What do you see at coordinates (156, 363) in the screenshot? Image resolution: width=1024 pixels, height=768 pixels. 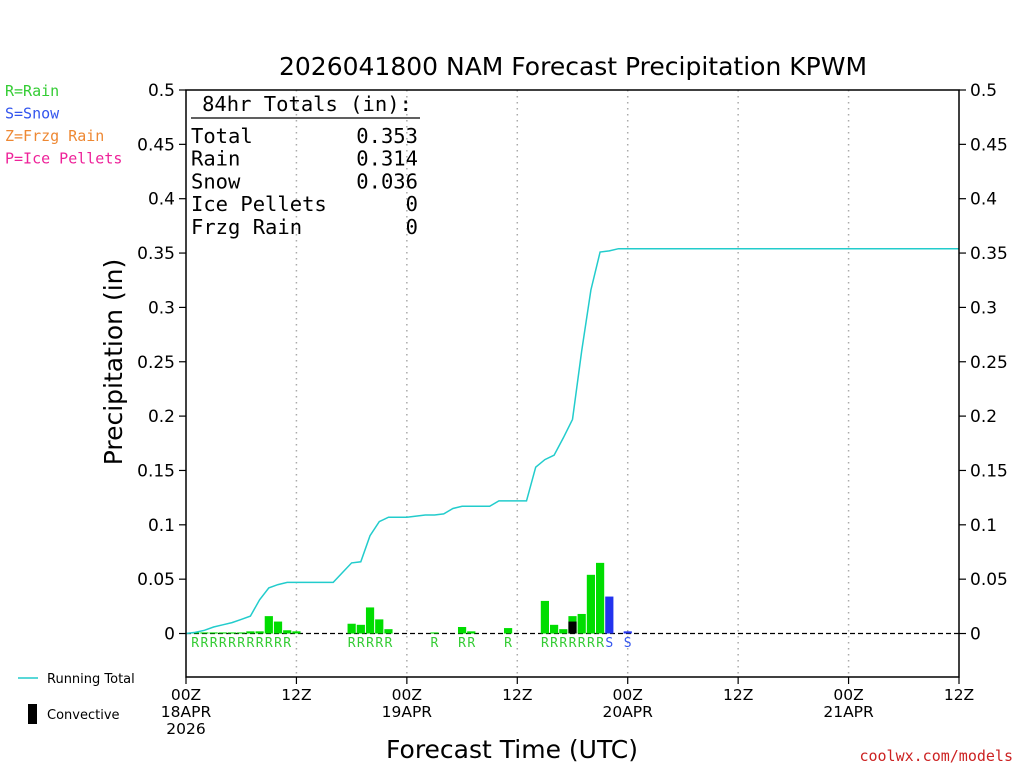 I see `y-tick-label-left: 0.25` at bounding box center [156, 363].